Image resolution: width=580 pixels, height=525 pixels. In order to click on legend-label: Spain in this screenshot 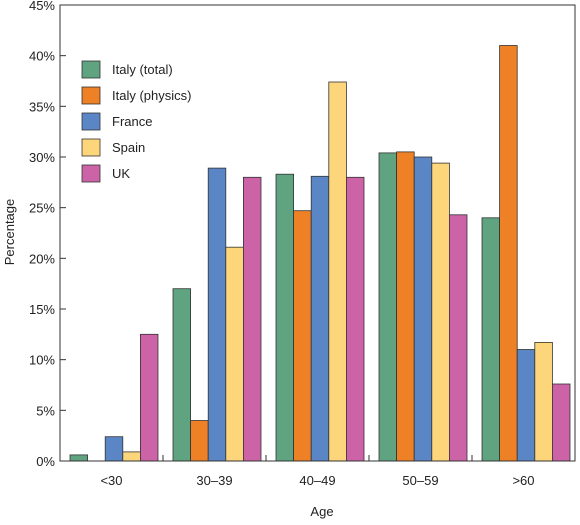, I will do `click(128, 147)`.